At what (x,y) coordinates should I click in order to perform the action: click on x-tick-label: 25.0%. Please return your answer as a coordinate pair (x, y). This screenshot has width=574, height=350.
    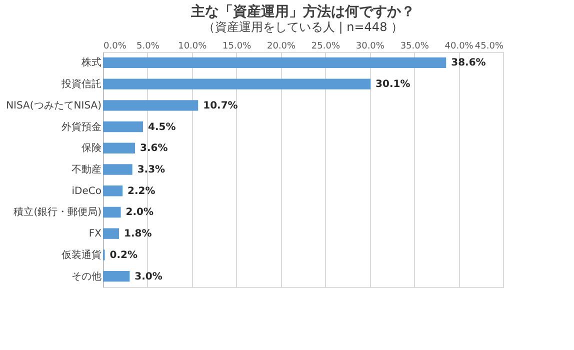
    Looking at the image, I should click on (325, 47).